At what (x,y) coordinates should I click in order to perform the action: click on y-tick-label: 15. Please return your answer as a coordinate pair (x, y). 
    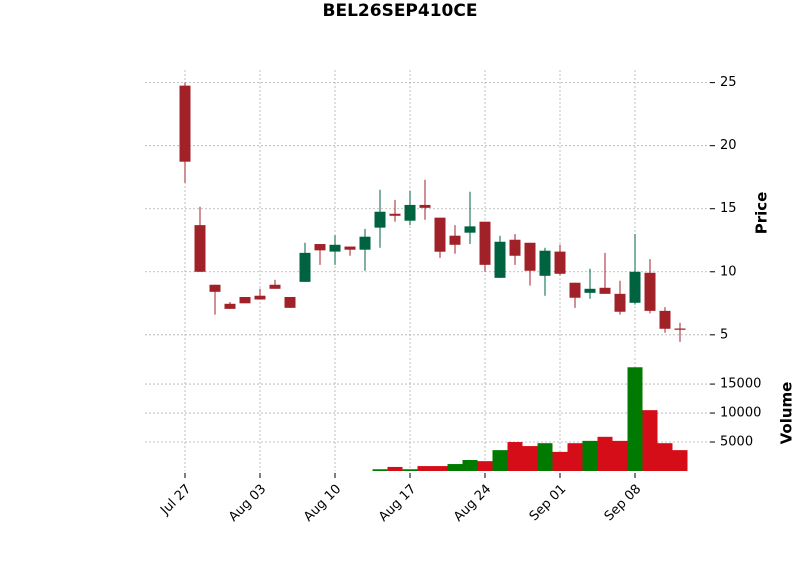
    Looking at the image, I should click on (728, 208).